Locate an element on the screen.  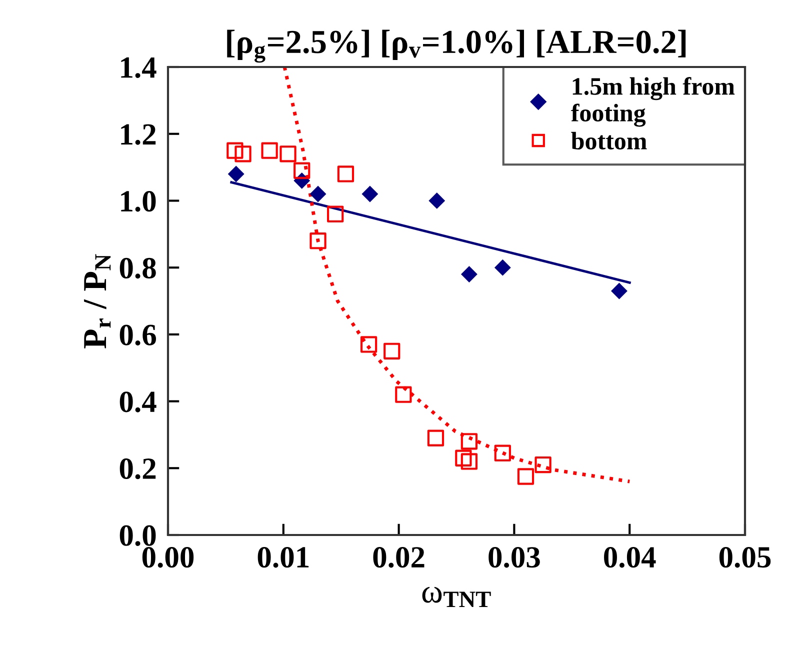
x-tick-label: 0.05 is located at coordinates (745, 557).